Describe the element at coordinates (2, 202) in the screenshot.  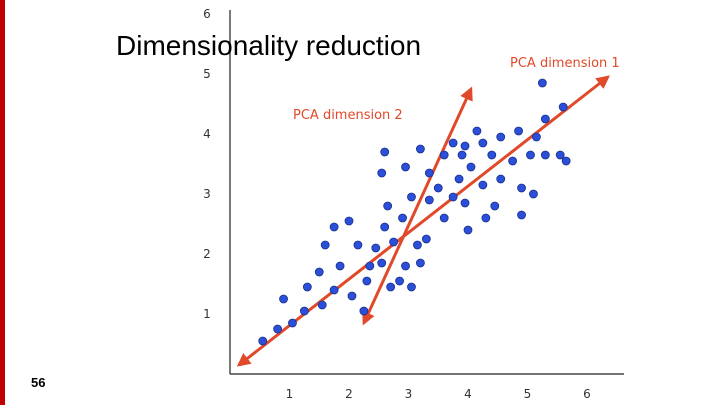
I see `slide-accent-bar` at that location.